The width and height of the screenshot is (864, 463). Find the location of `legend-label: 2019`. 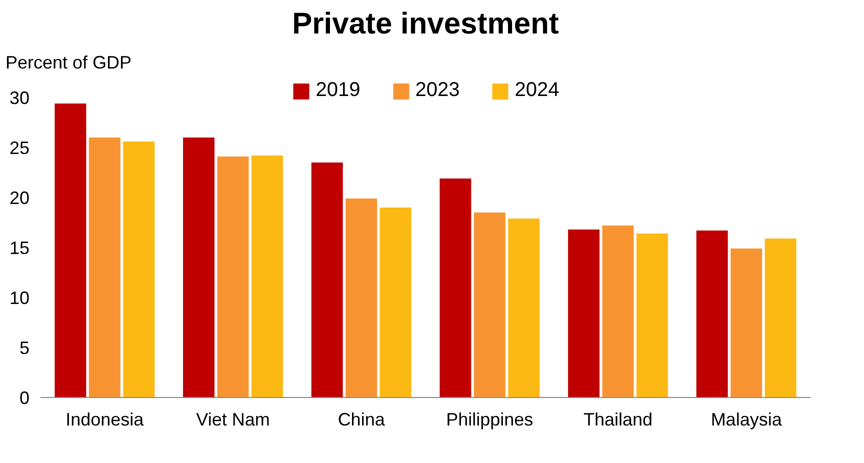

legend-label: 2019 is located at coordinates (338, 90).